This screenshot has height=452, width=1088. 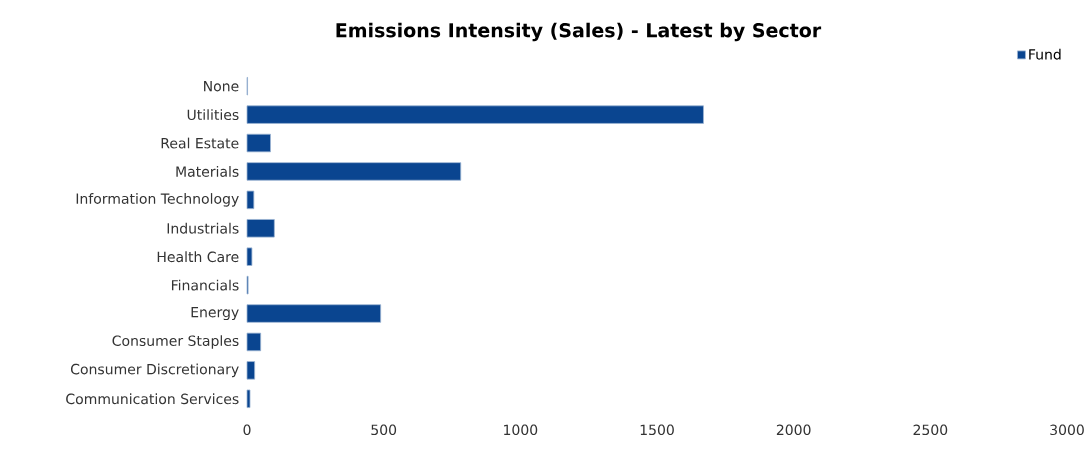 What do you see at coordinates (521, 430) in the screenshot?
I see `x-tick-label: 1000` at bounding box center [521, 430].